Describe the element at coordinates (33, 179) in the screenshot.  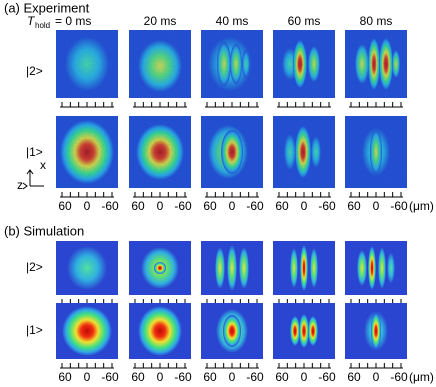
I see `axis-arrows` at that location.